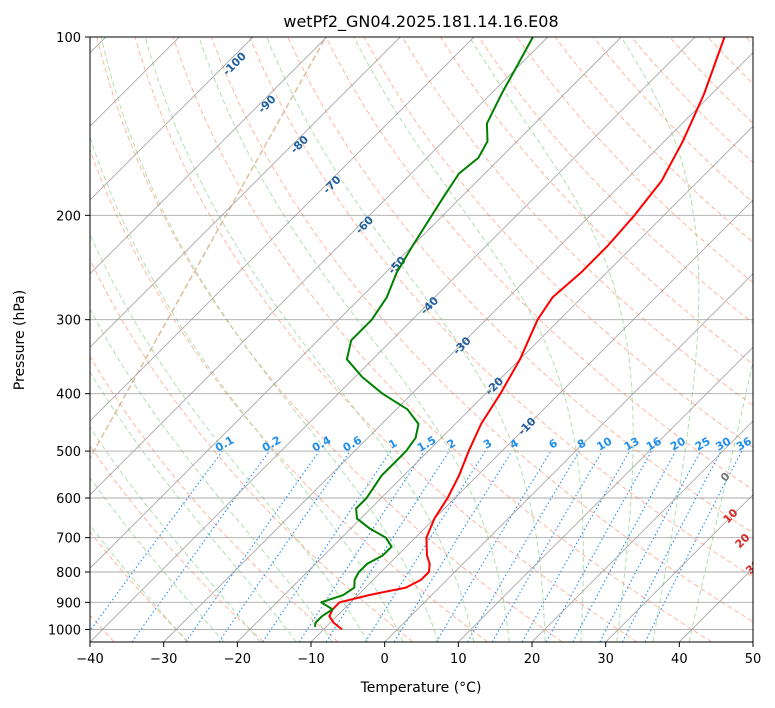 This screenshot has height=708, width=775. I want to click on moist-adiabat-label: -20, so click(494, 385).